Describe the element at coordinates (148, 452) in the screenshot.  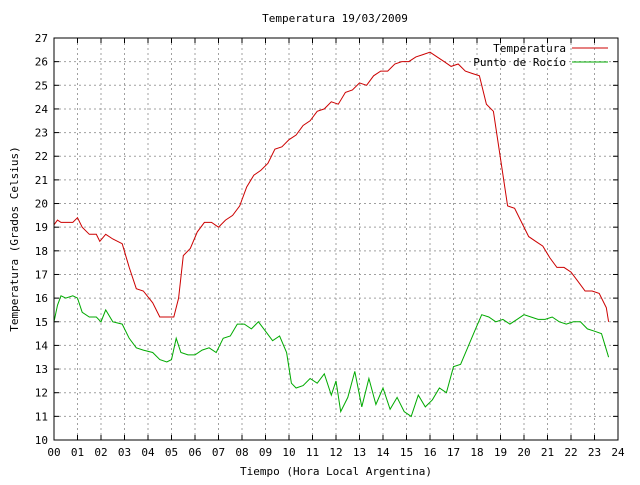
I see `x-tick-label: 04` at that location.